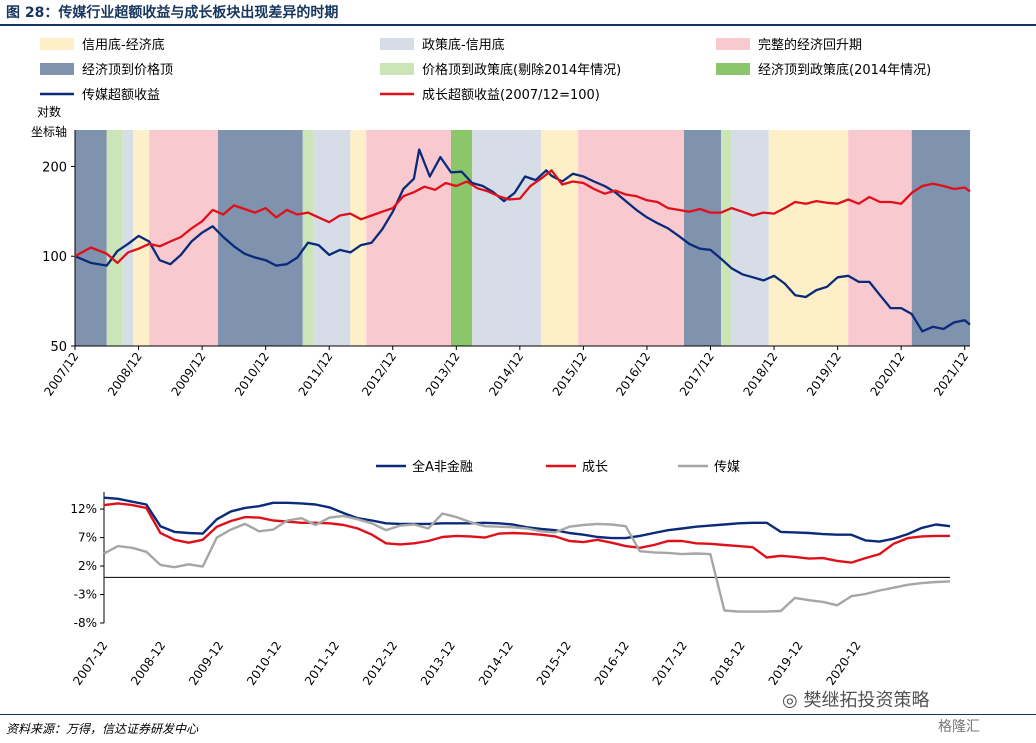 Image resolution: width=1036 pixels, height=743 pixels. What do you see at coordinates (188, 374) in the screenshot?
I see `x-tick-label: 2009/12` at bounding box center [188, 374].